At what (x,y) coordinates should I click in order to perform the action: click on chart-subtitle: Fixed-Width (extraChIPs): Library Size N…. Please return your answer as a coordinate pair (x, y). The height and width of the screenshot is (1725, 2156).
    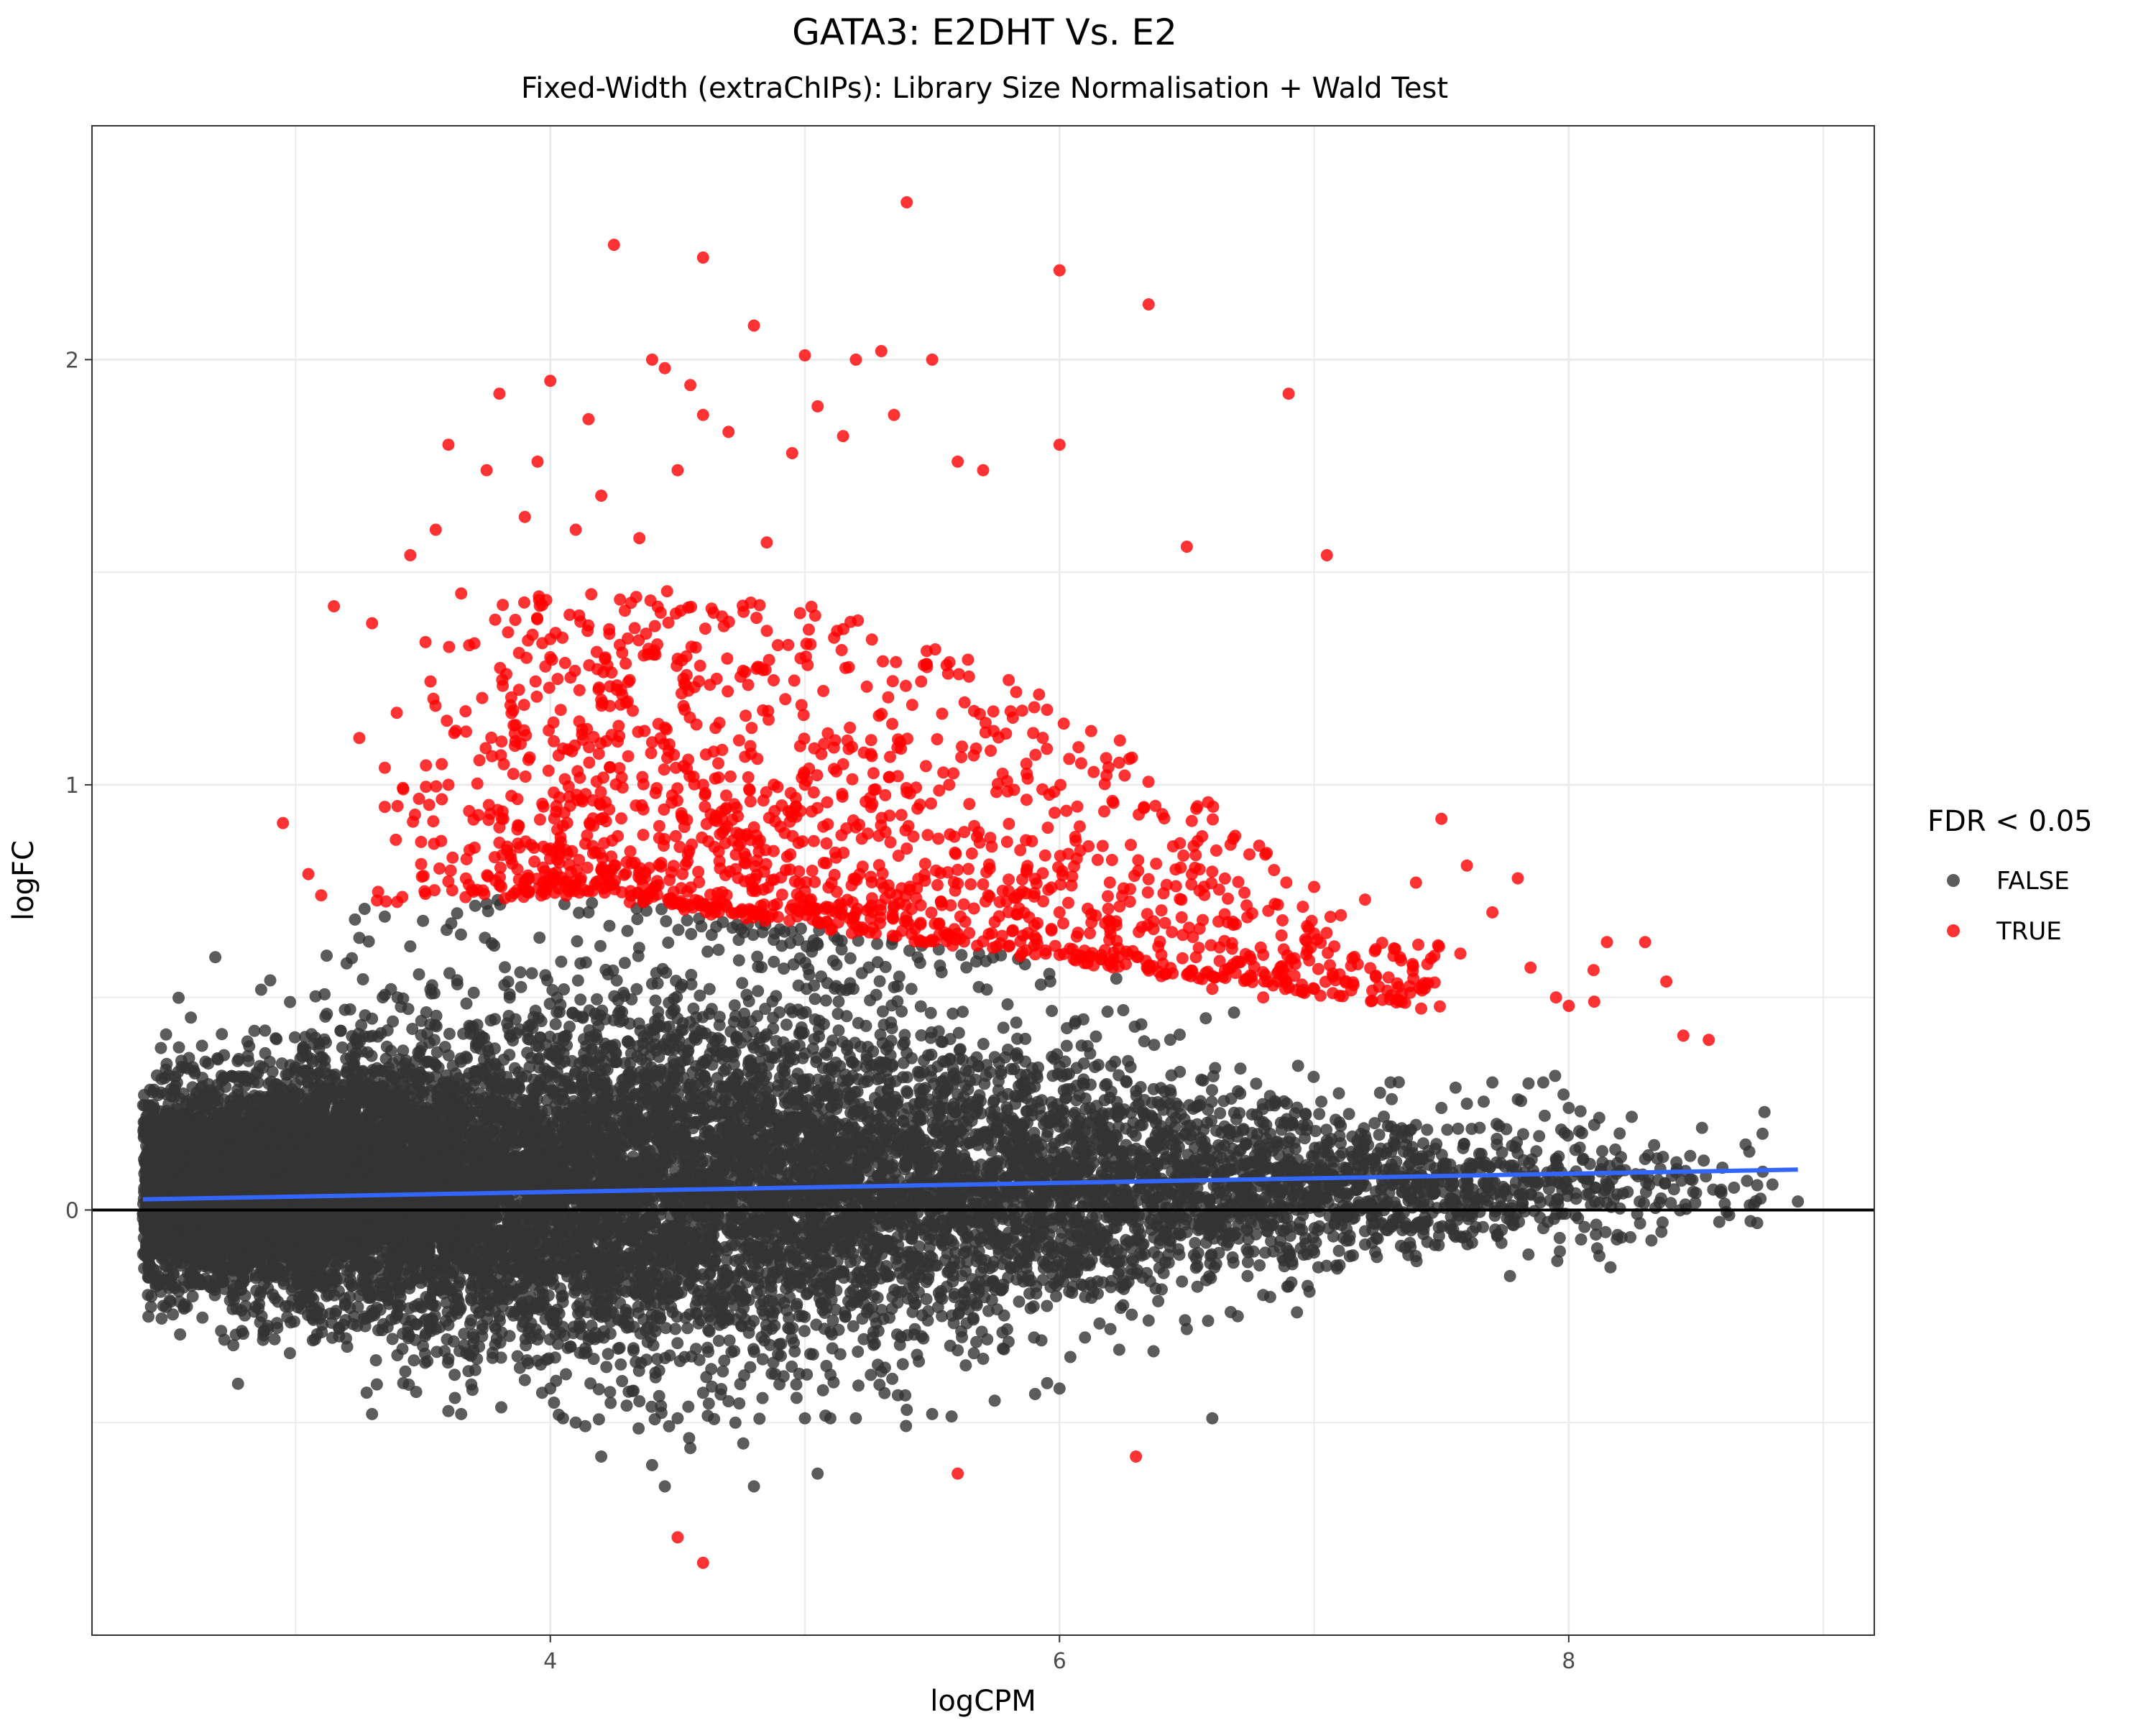
    Looking at the image, I should click on (984, 88).